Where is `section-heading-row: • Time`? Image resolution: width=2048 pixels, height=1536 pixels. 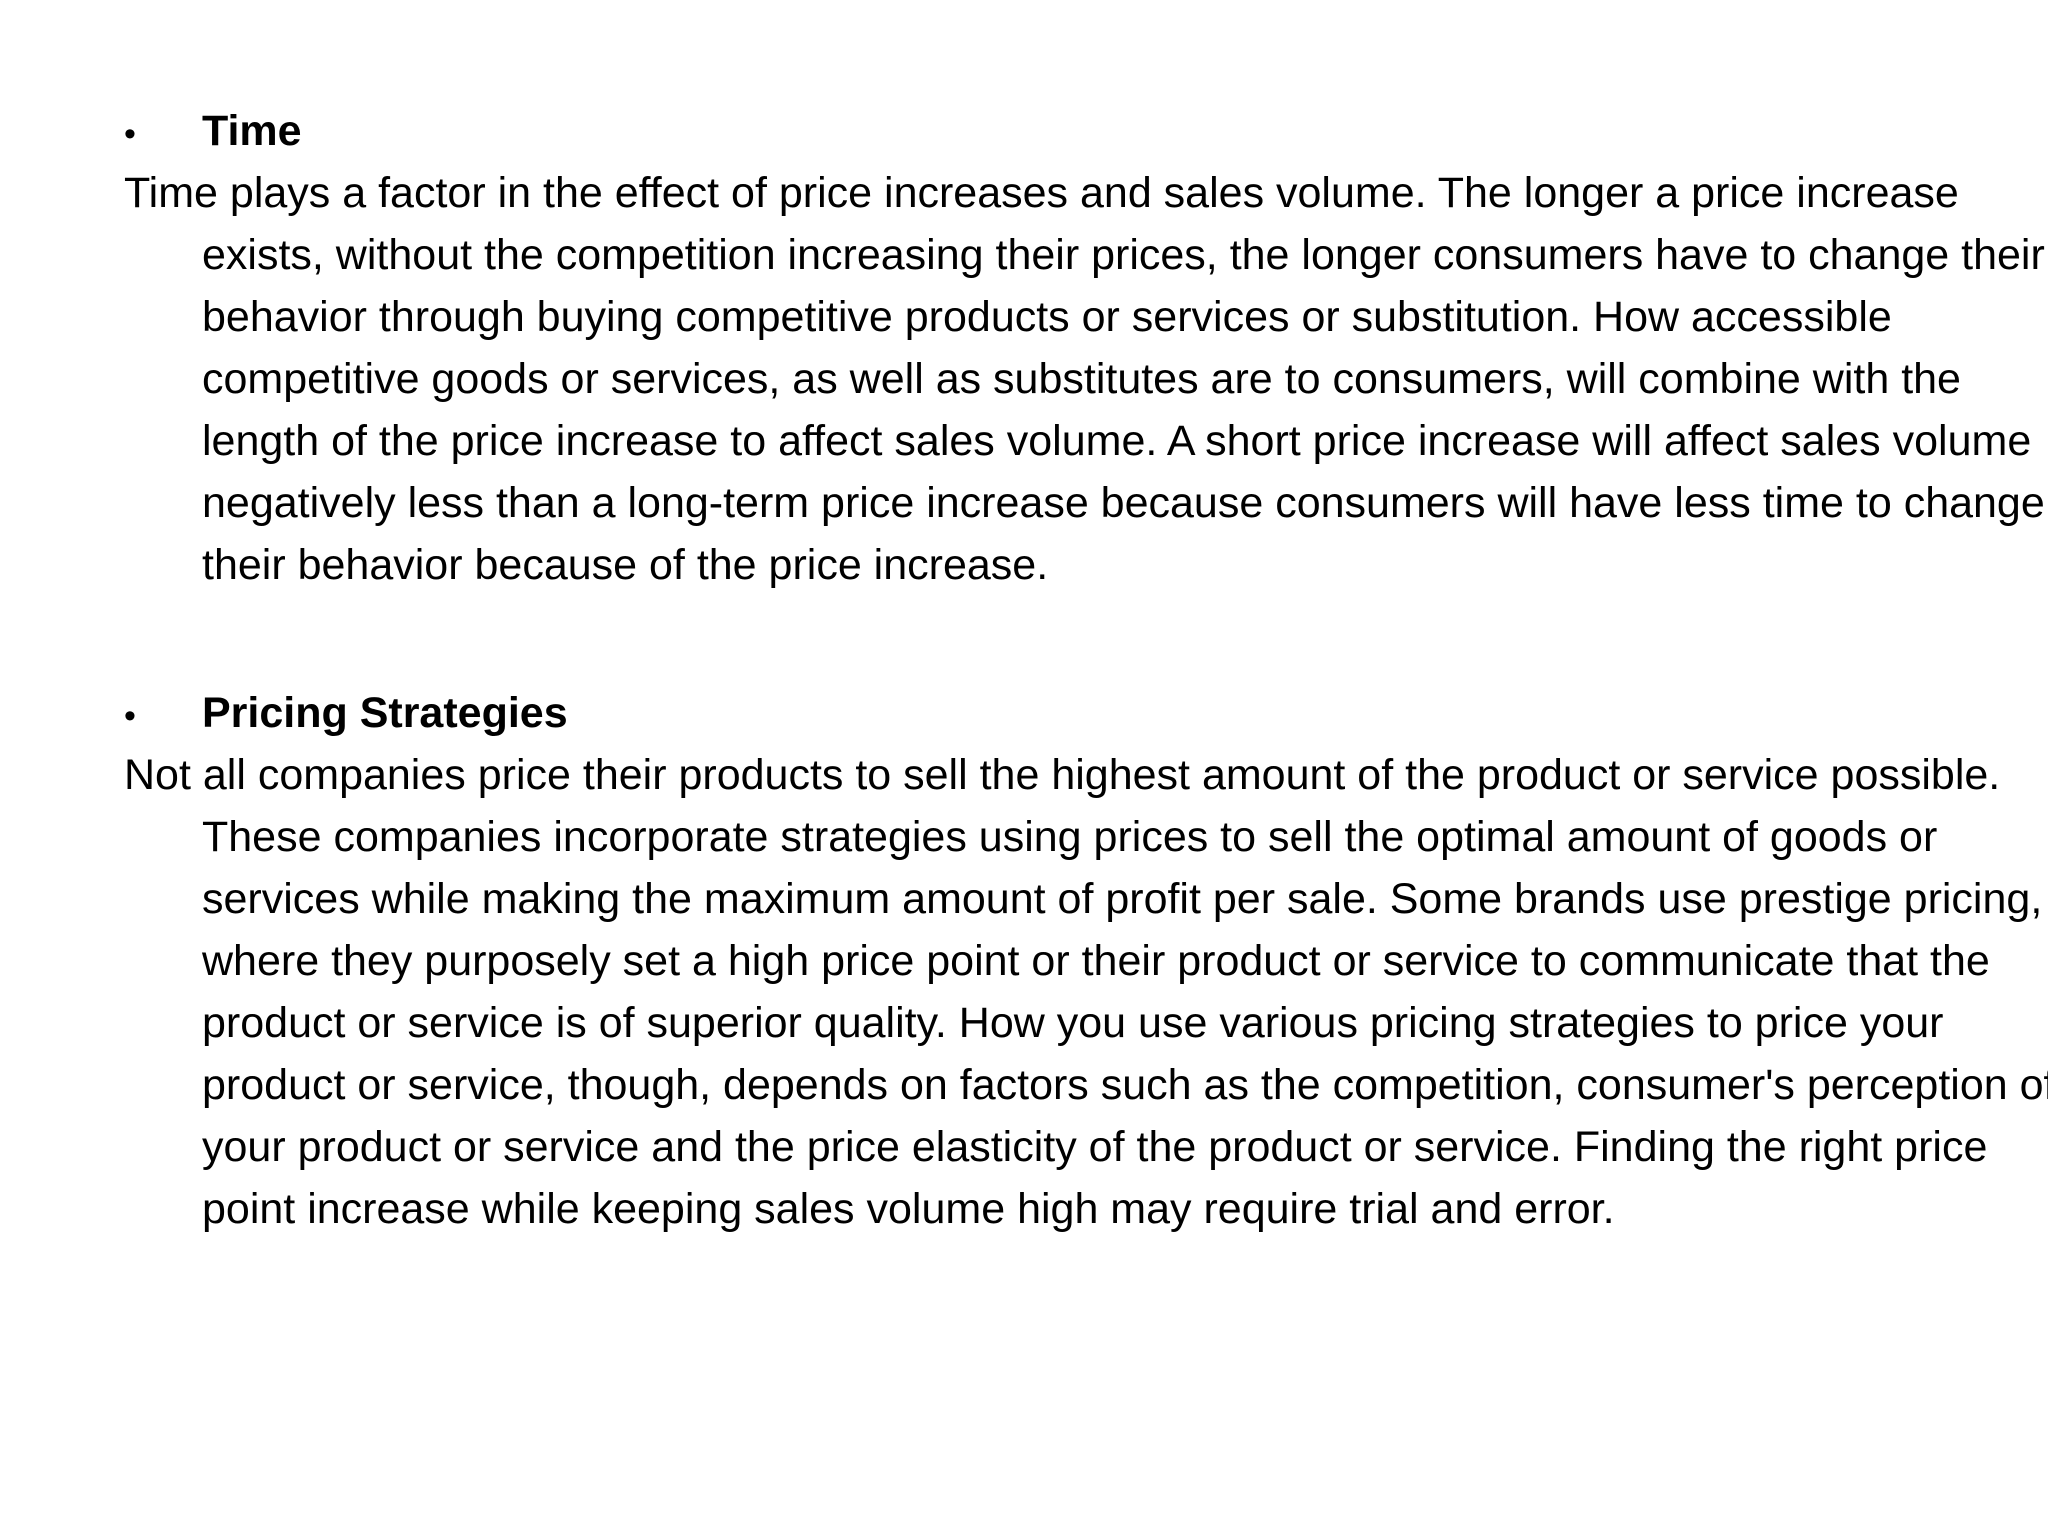
section-heading-row: • Time is located at coordinates (1059, 131).